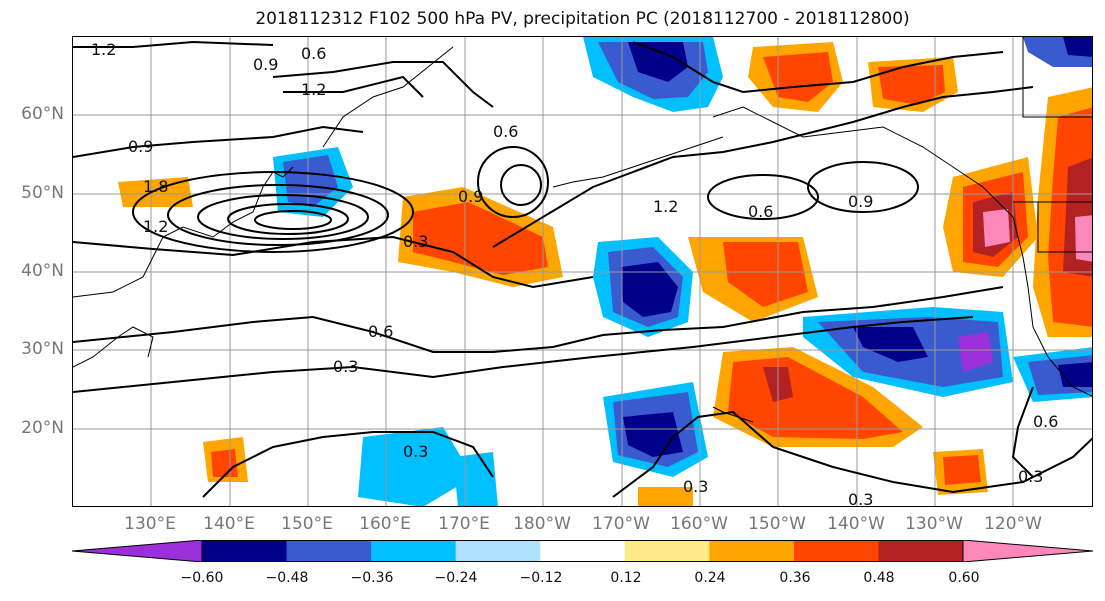 This screenshot has width=1105, height=601. What do you see at coordinates (1045, 421) in the screenshot?
I see `contour-label-19: 0.6` at bounding box center [1045, 421].